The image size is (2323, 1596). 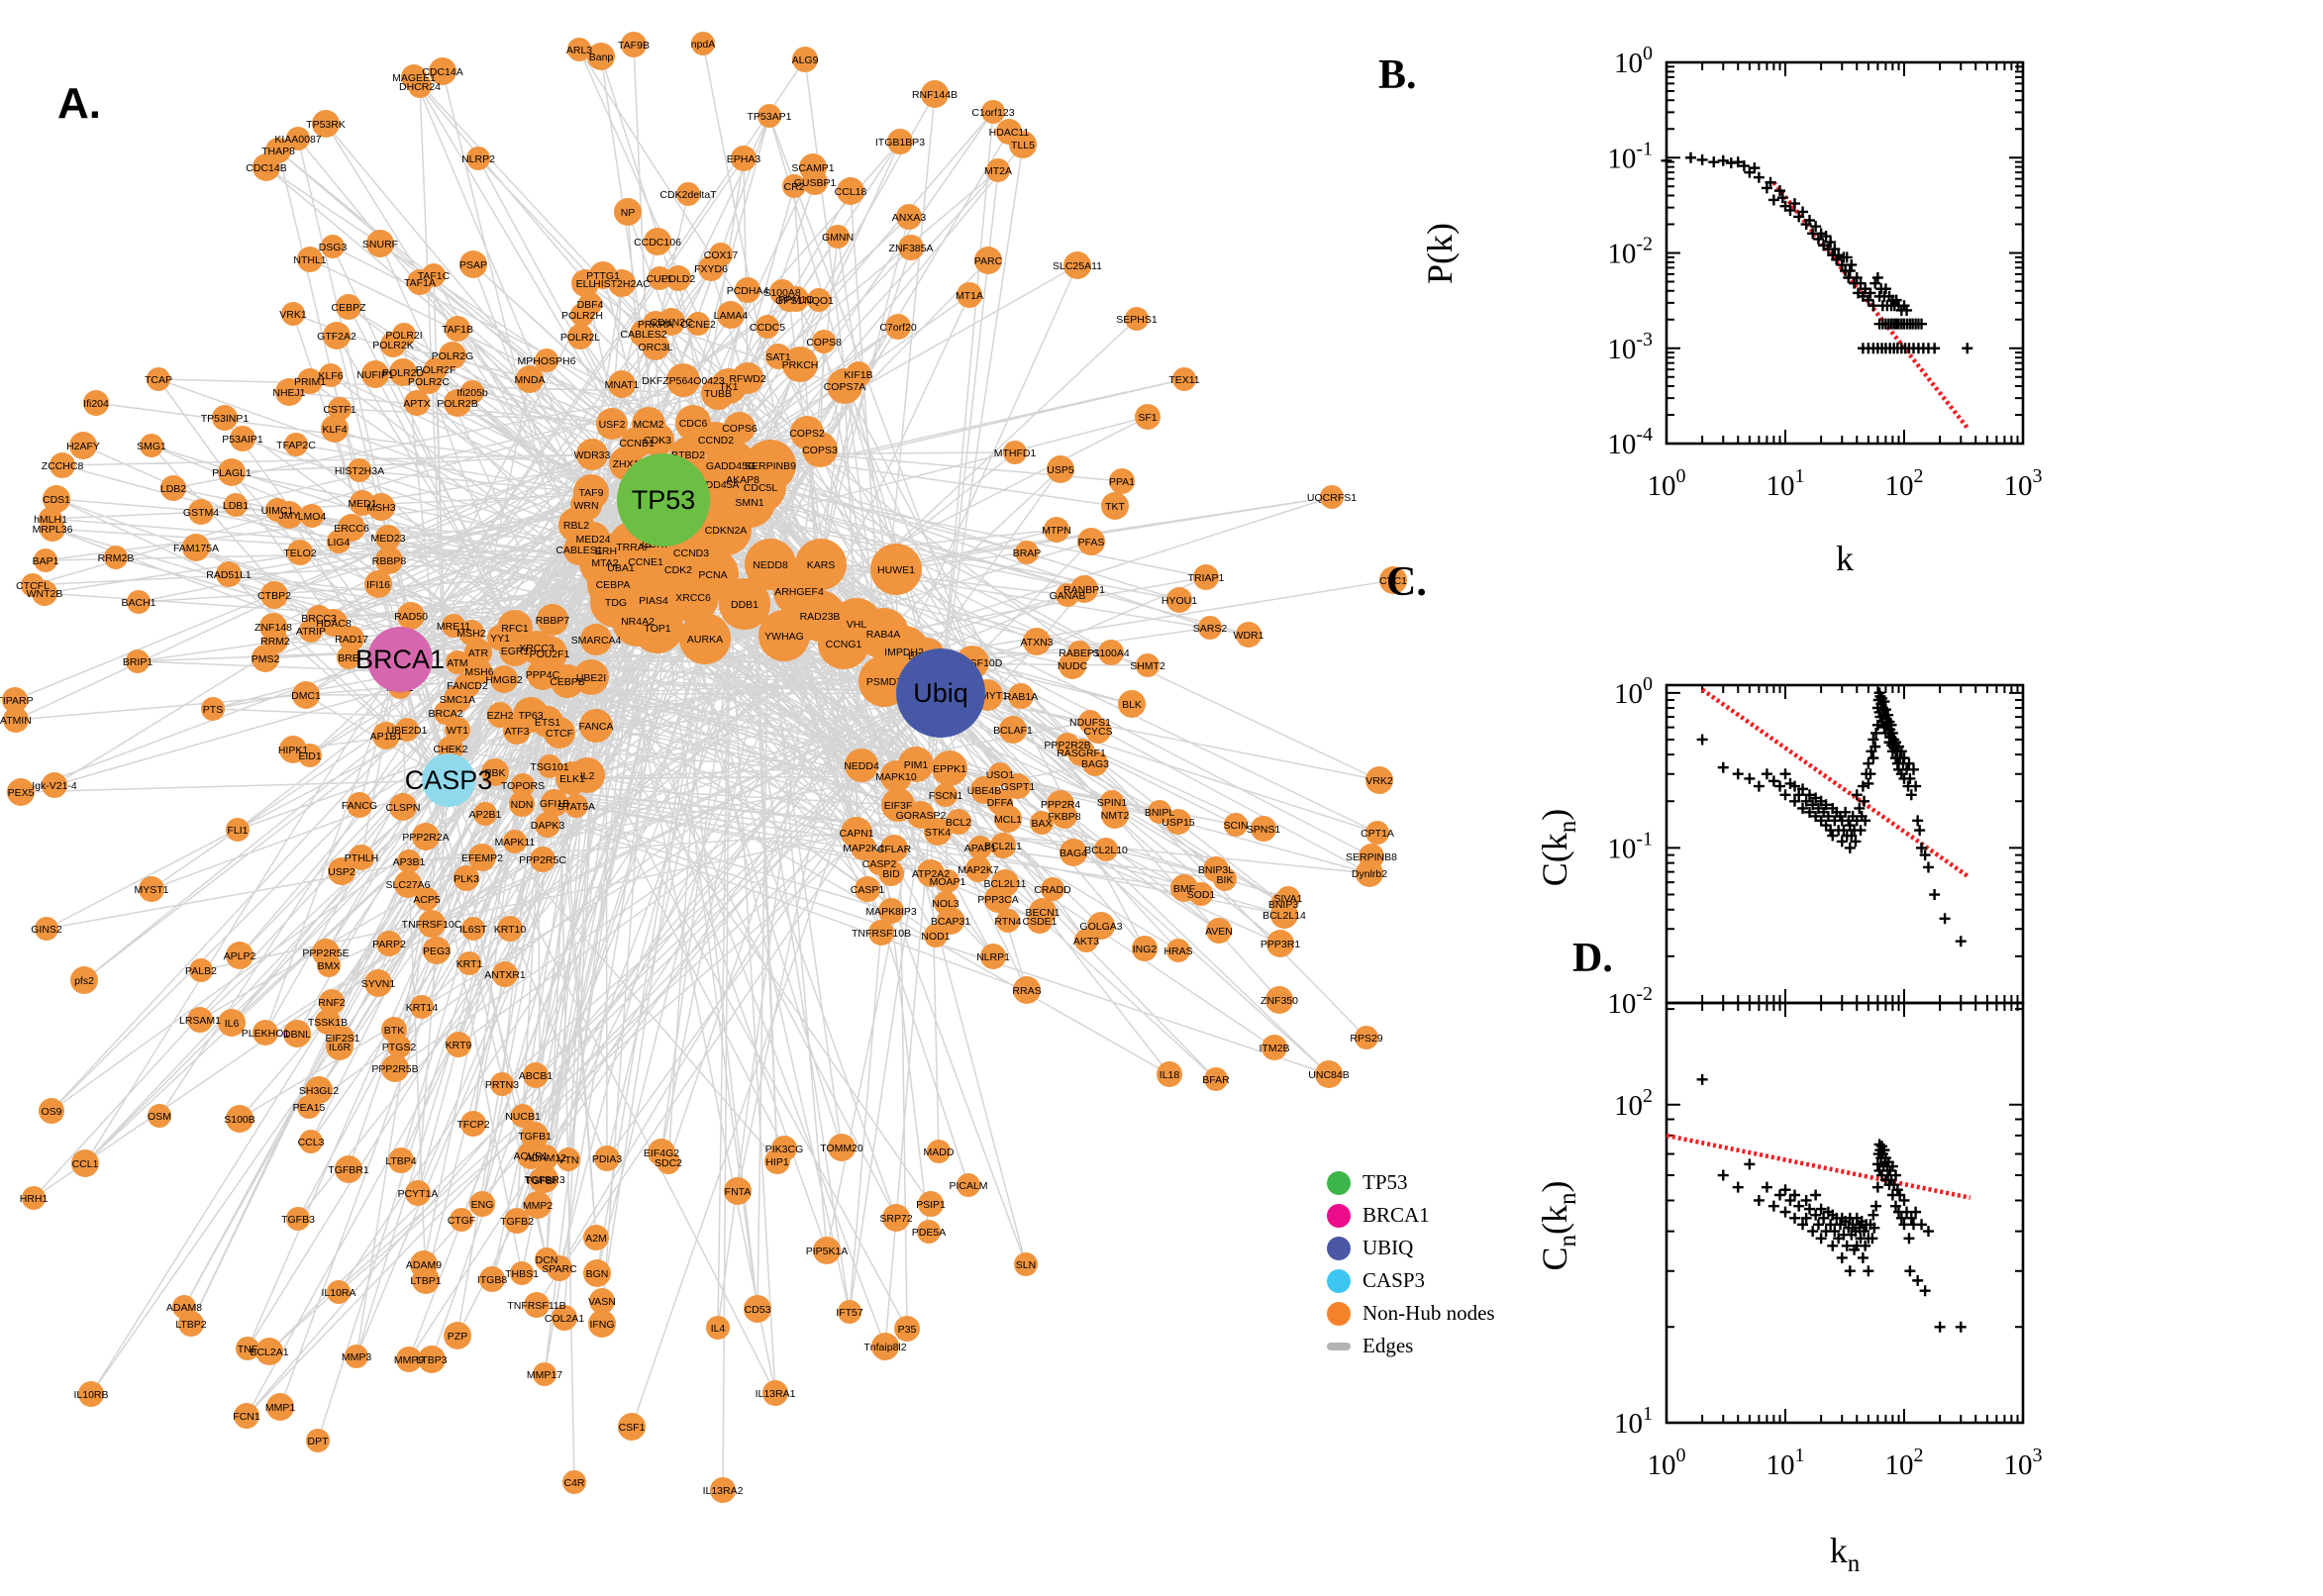 What do you see at coordinates (1786, 1463) in the screenshot?
I see `axis-tick-label: 10¹` at bounding box center [1786, 1463].